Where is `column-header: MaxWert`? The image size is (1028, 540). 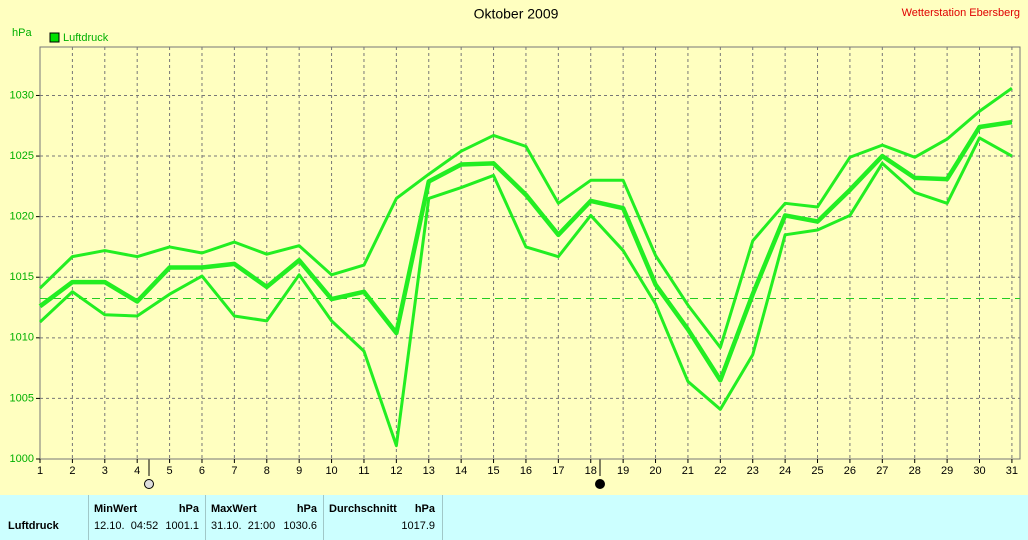
column-header: MaxWert is located at coordinates (234, 509).